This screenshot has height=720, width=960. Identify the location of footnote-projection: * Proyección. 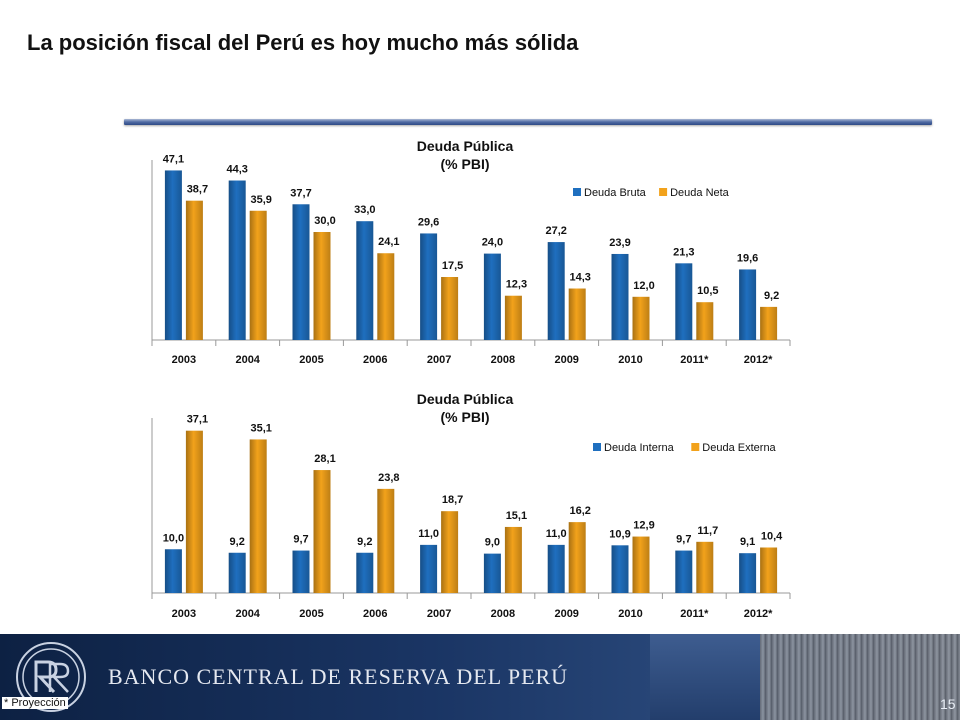
(35, 703).